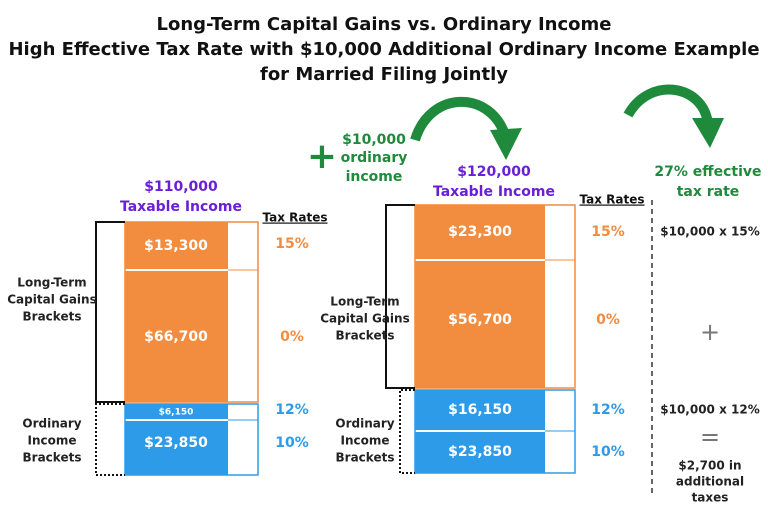  Describe the element at coordinates (181, 187) in the screenshot. I see `income: $110,000` at that location.